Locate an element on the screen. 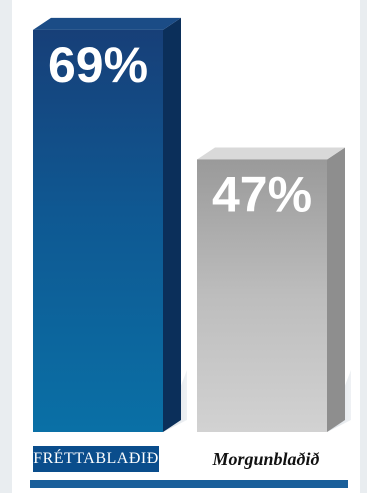 The image size is (367, 493). baseline-bar is located at coordinates (189, 484).